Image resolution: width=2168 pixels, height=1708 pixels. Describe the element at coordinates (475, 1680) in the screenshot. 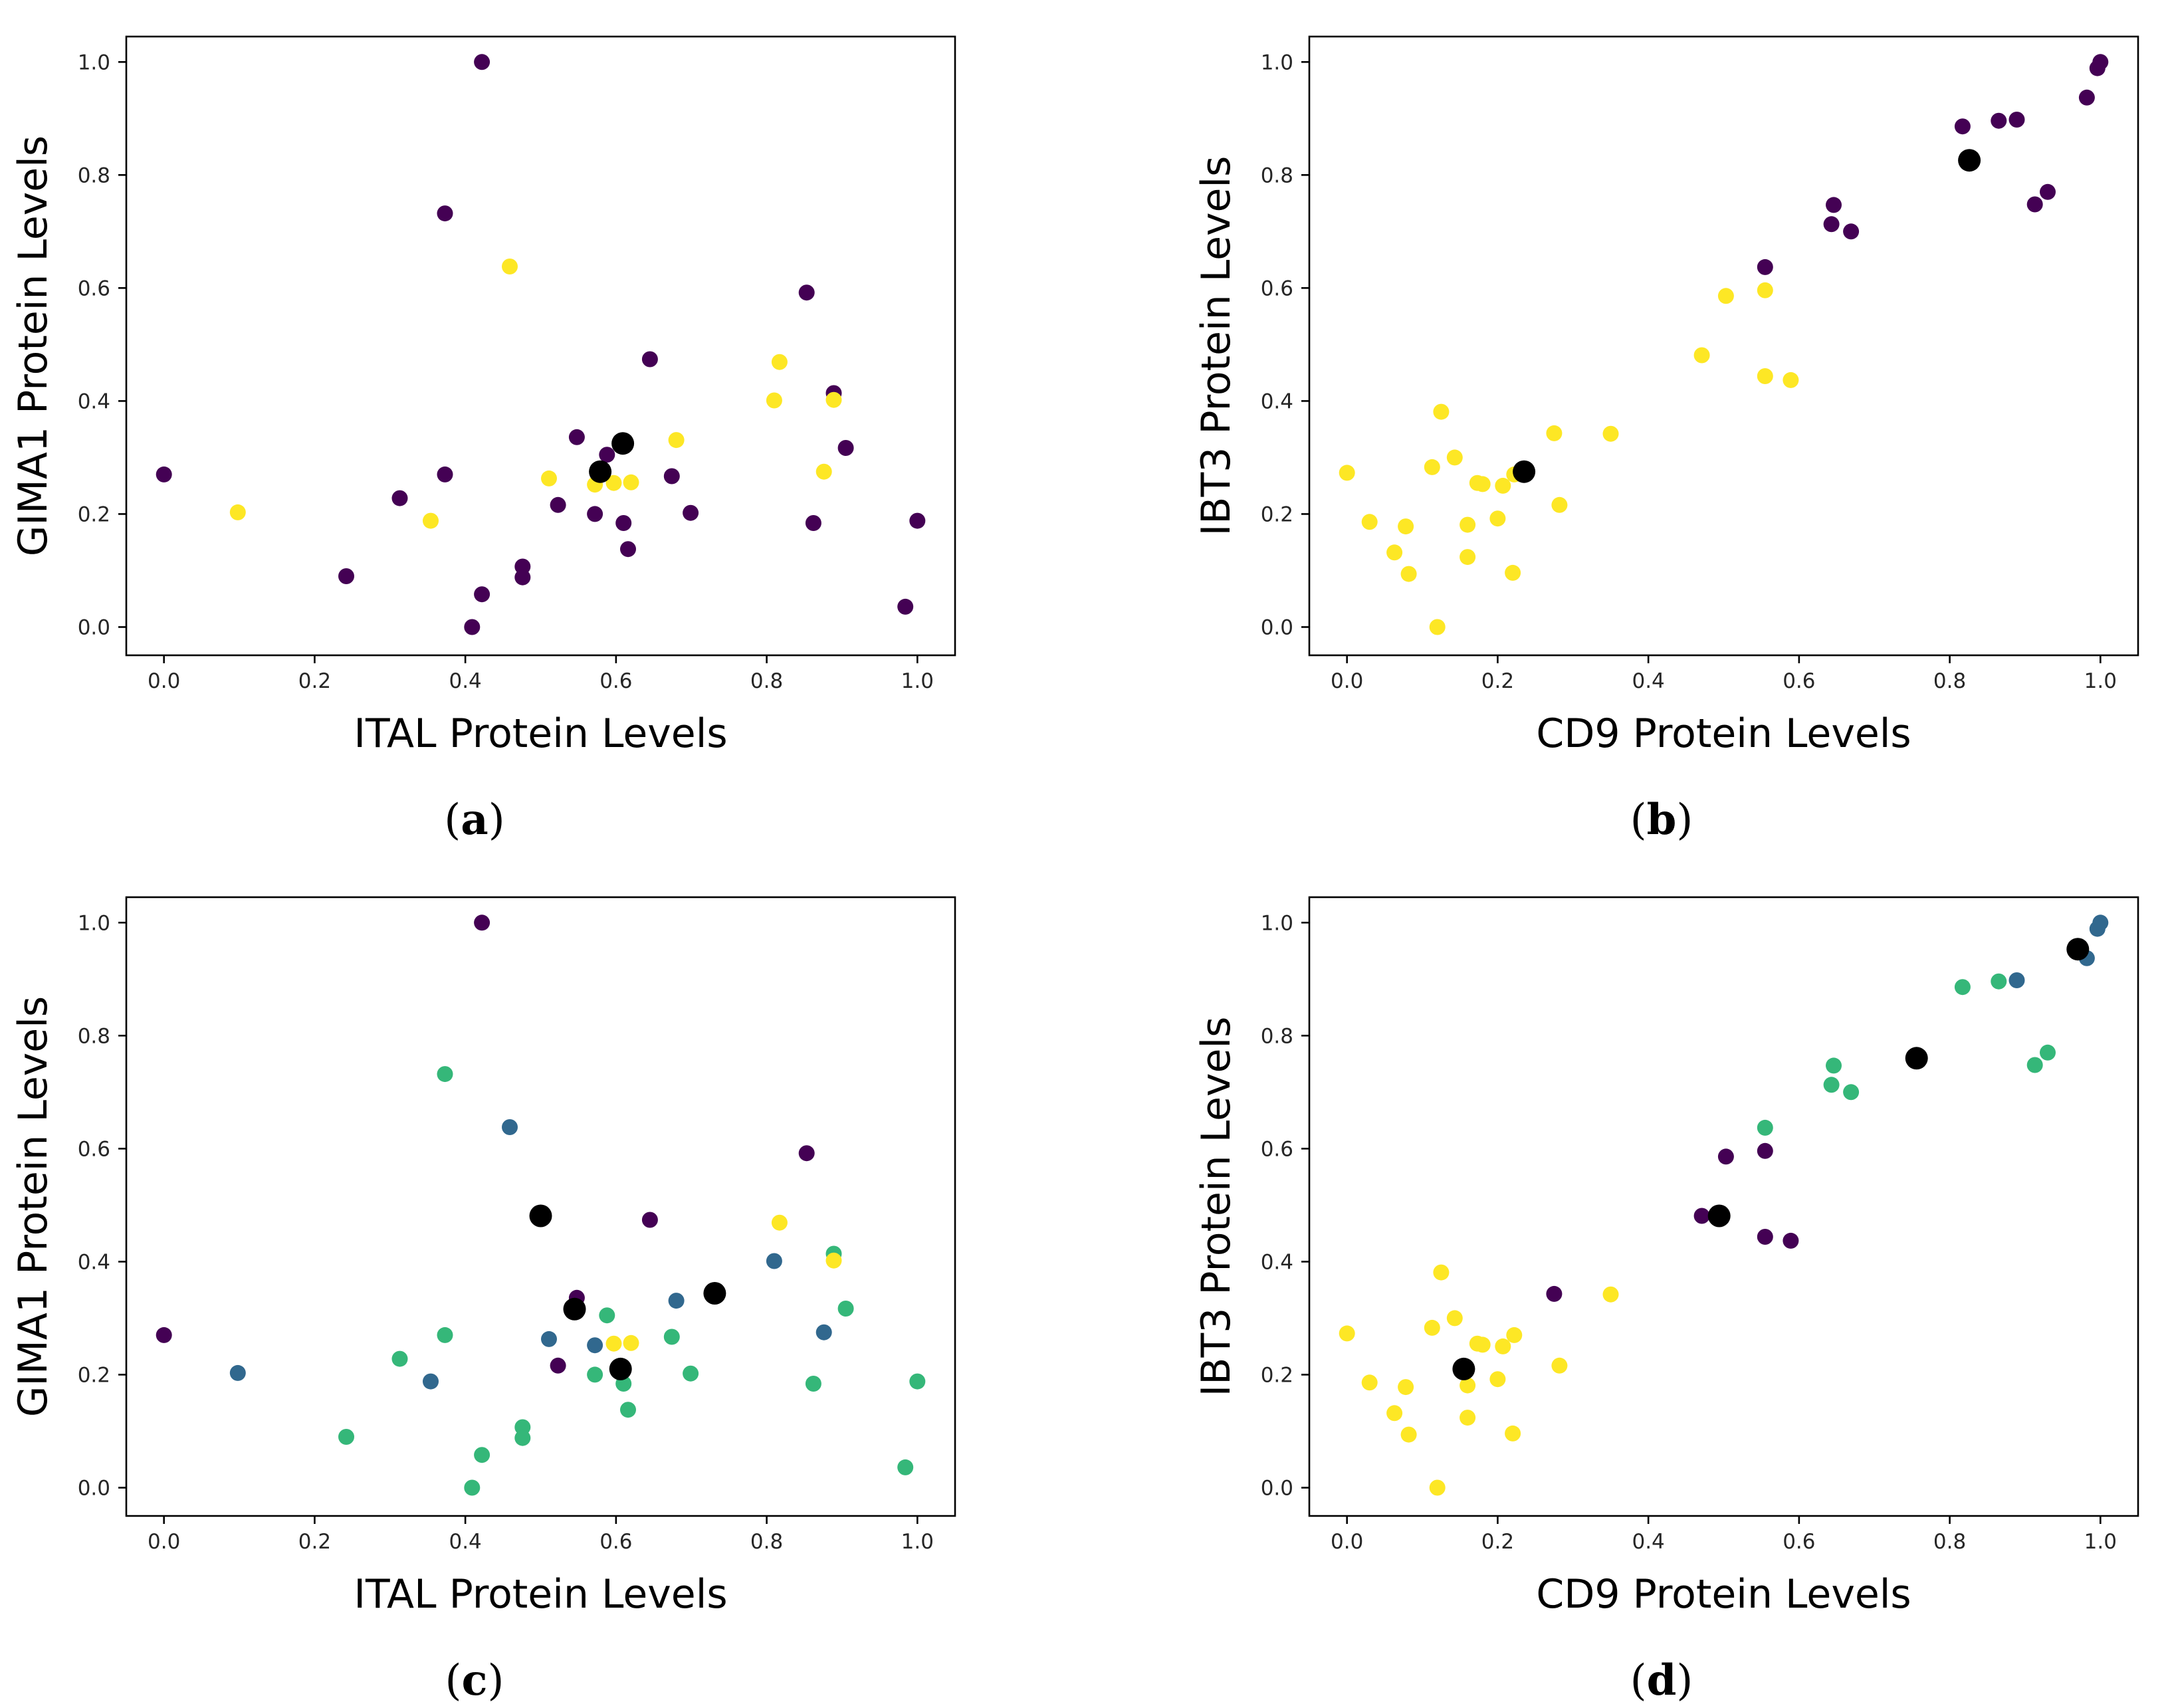

I see `caption-letter: c` at that location.